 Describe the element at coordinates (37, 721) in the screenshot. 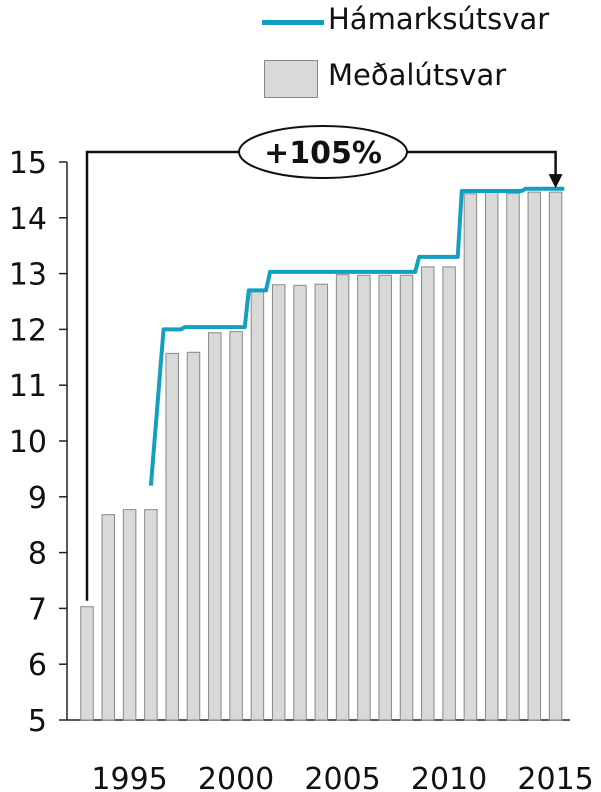

I see `y-tick-label: 5` at that location.